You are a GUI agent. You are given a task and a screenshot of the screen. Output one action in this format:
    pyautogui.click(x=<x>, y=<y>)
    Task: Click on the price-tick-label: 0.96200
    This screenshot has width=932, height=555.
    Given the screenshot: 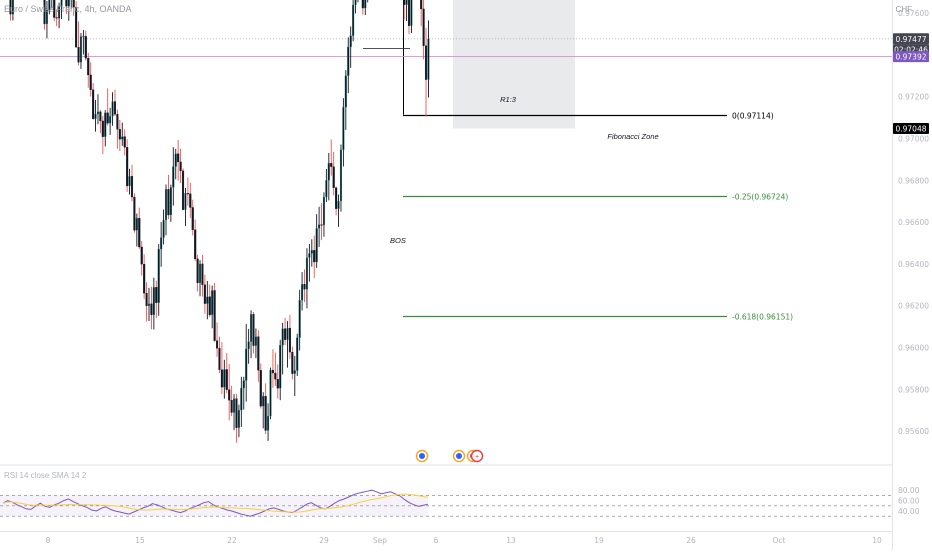 What is the action you would take?
    pyautogui.click(x=913, y=306)
    